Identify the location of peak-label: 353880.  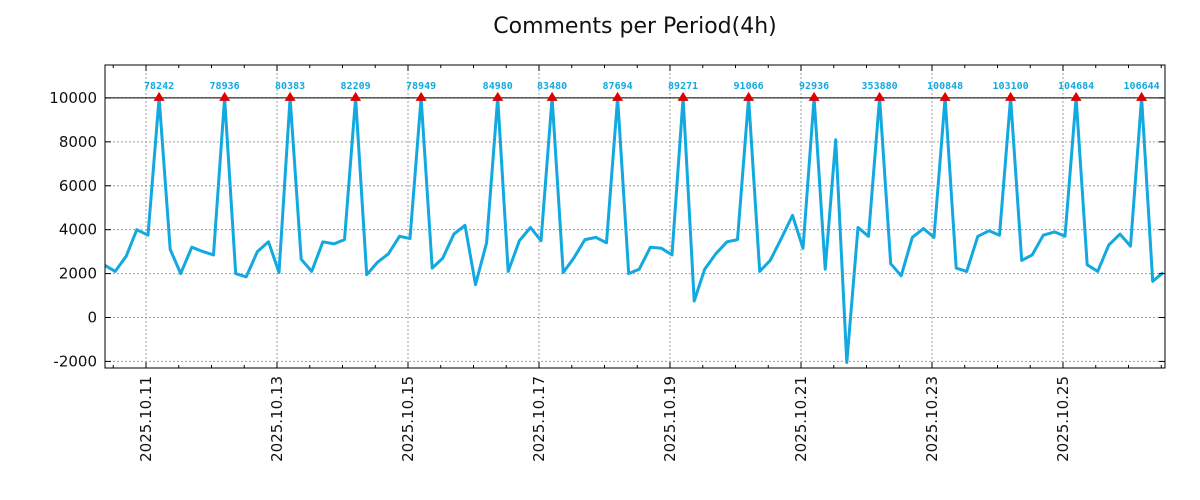
(880, 86).